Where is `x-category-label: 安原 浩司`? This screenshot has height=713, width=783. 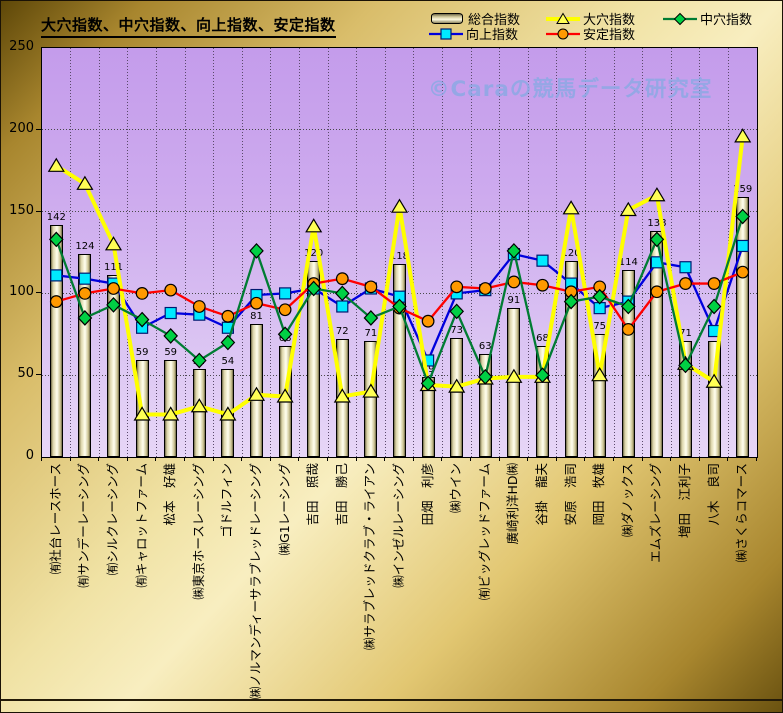
x-category-label: 安原 浩司 is located at coordinates (570, 494).